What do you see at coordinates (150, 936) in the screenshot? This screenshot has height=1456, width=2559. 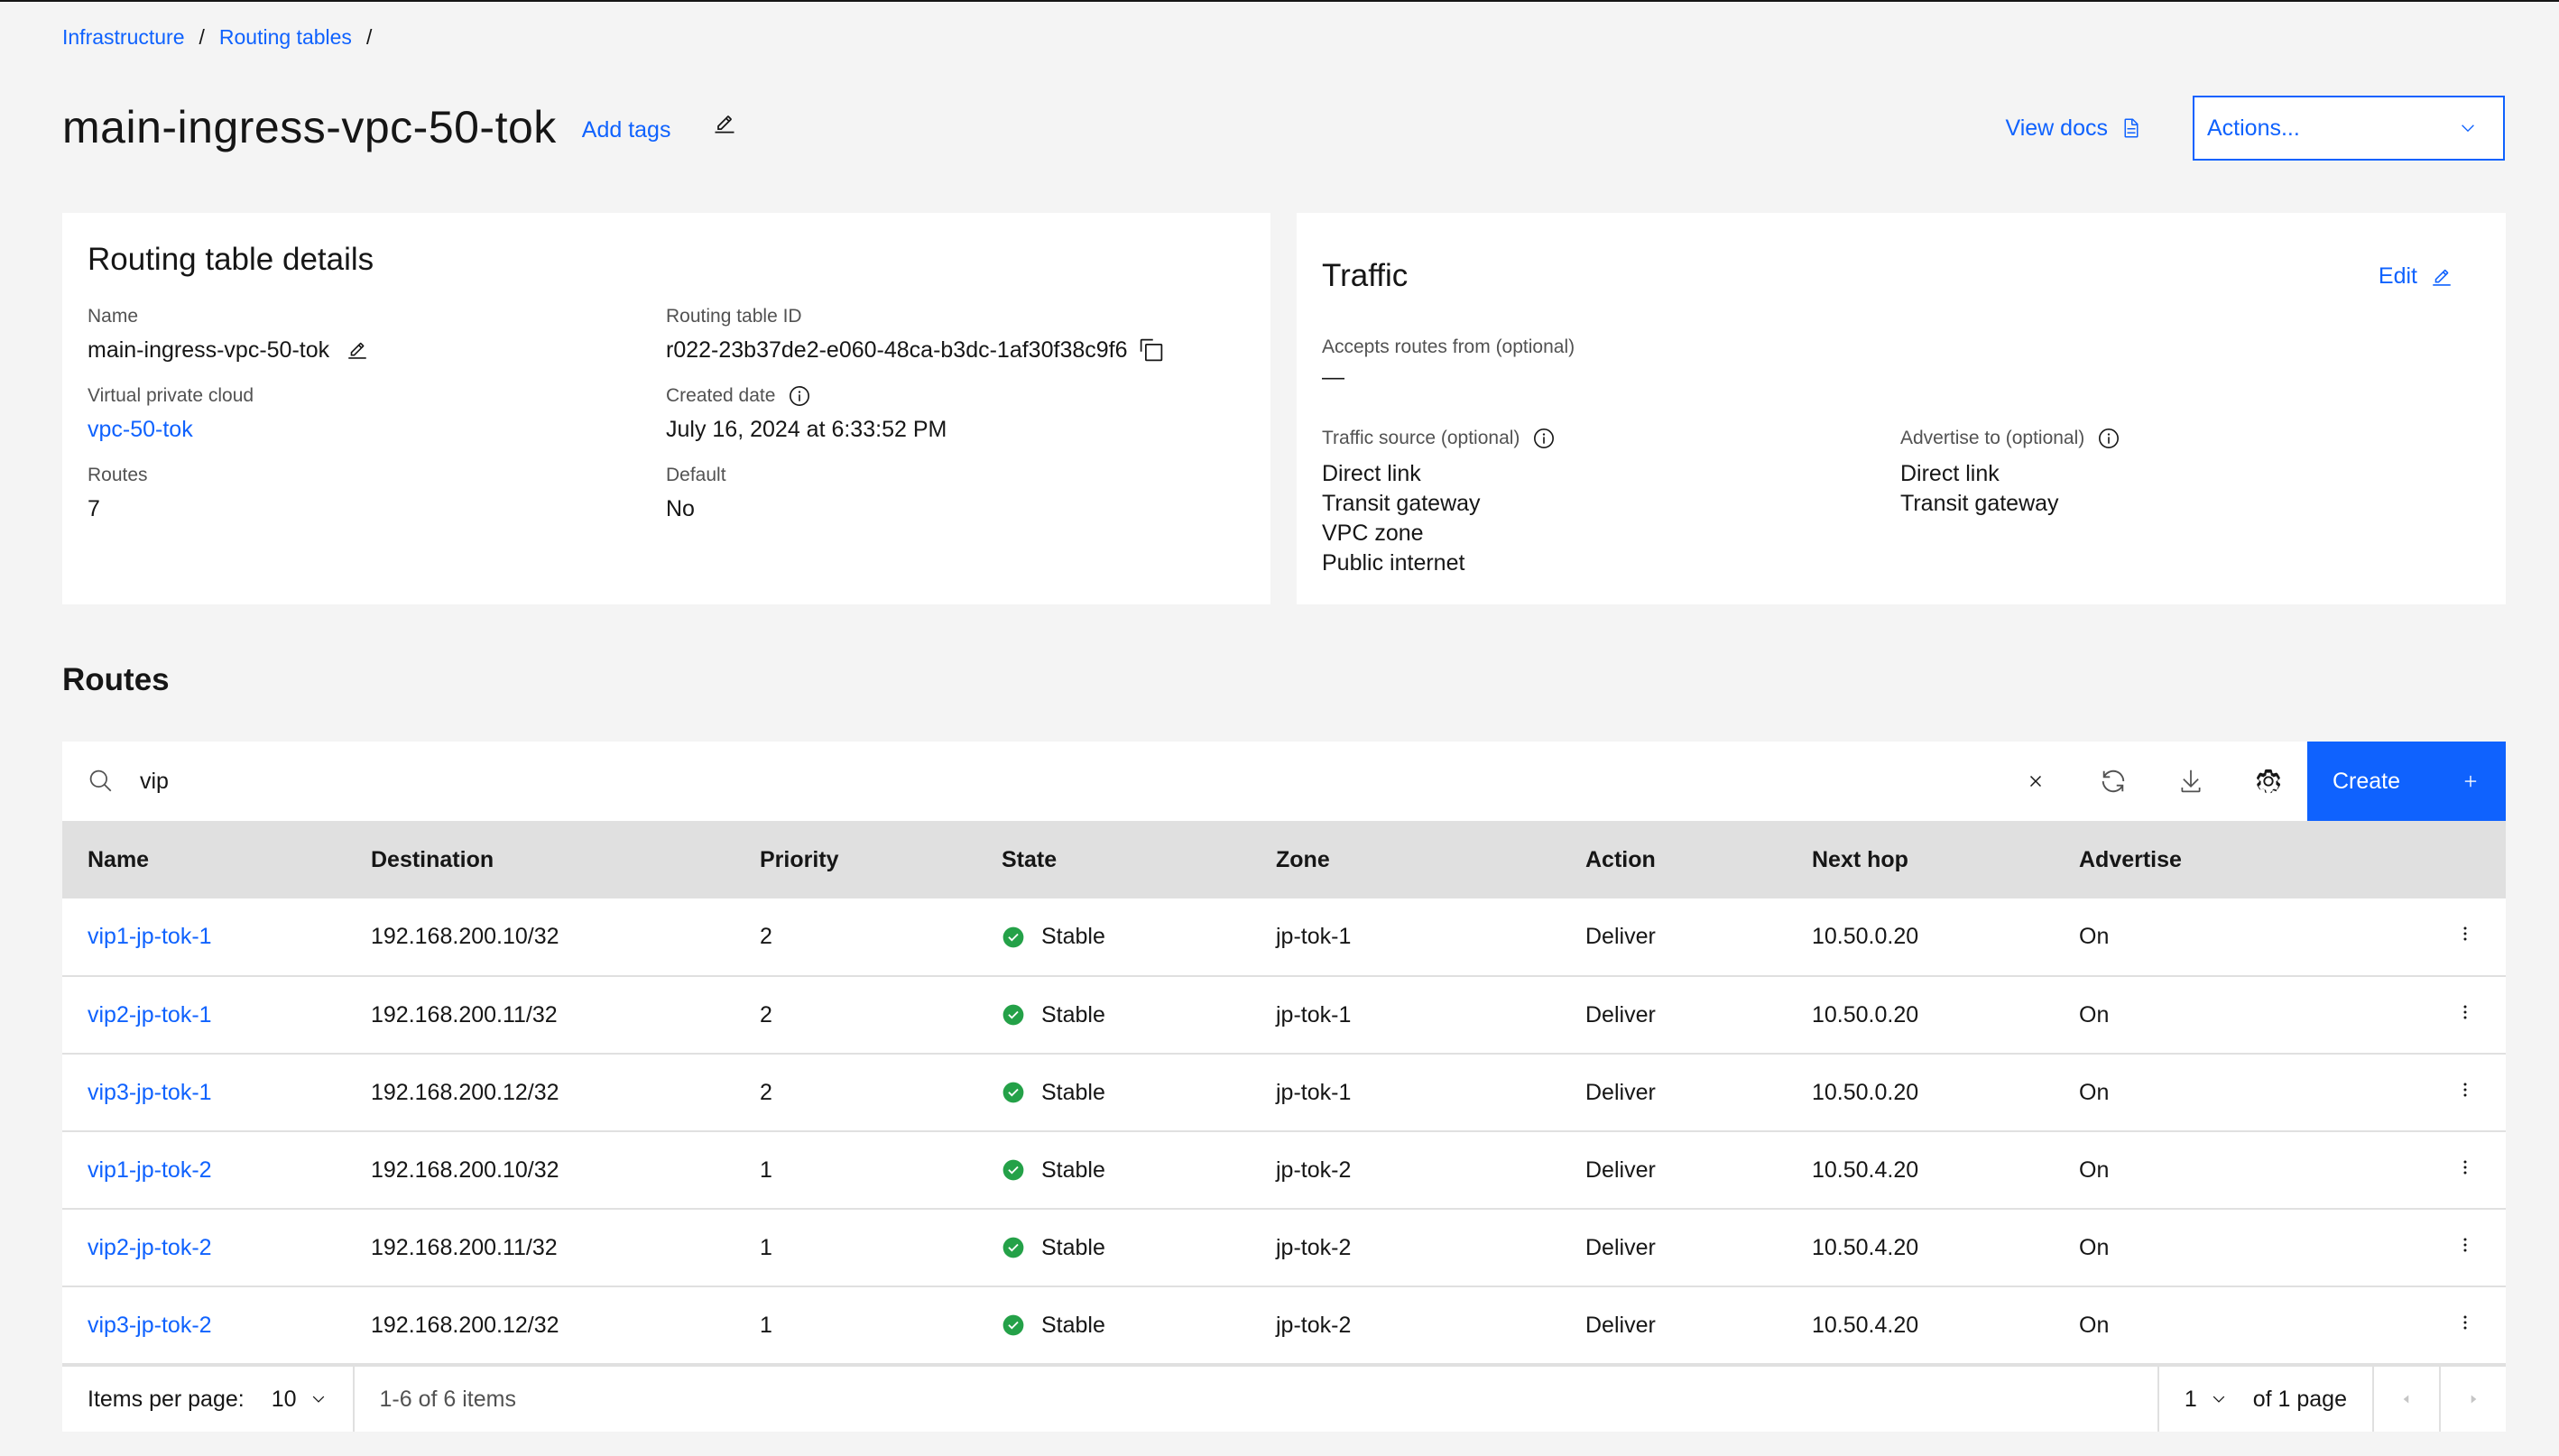 I see `route-name-link: vip1-jp-tok-1` at bounding box center [150, 936].